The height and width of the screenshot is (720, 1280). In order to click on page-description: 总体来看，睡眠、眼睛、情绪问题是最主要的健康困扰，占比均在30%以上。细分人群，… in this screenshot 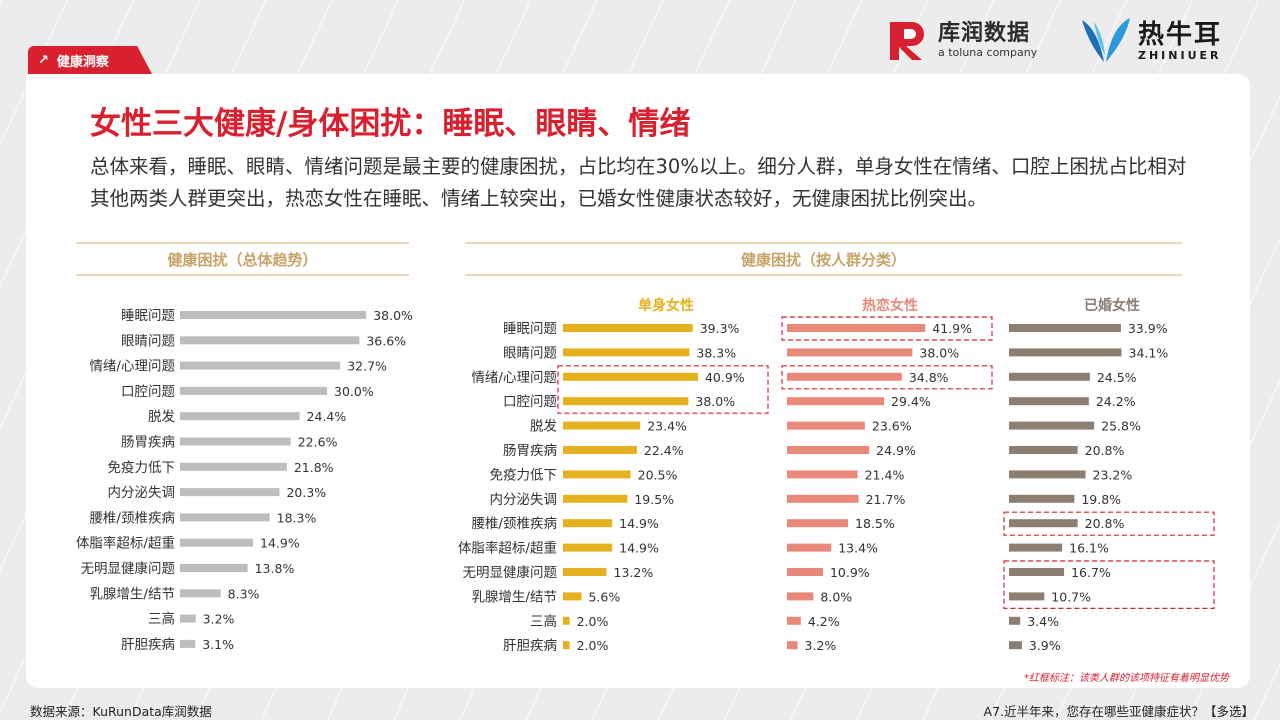, I will do `click(638, 182)`.